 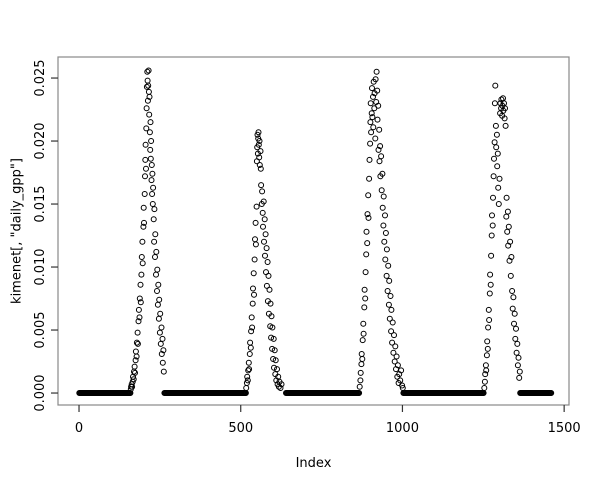 I want to click on y-axis-tick-label: 0.015, so click(x=40, y=203).